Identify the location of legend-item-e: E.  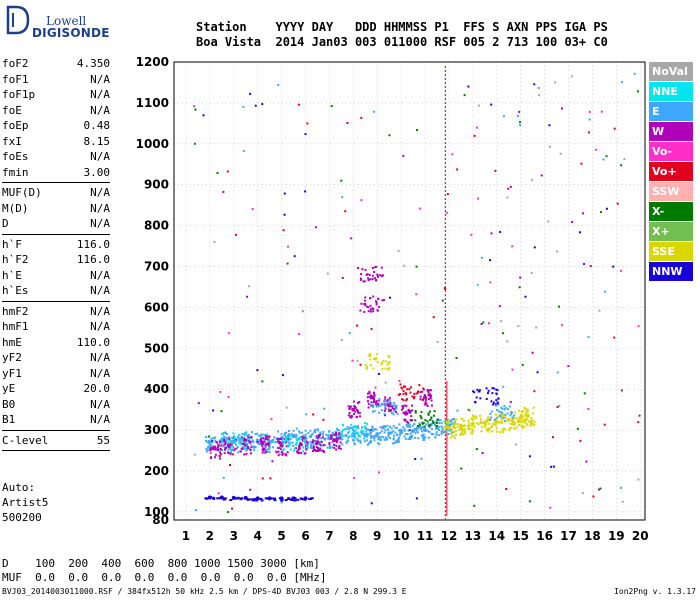
(671, 111).